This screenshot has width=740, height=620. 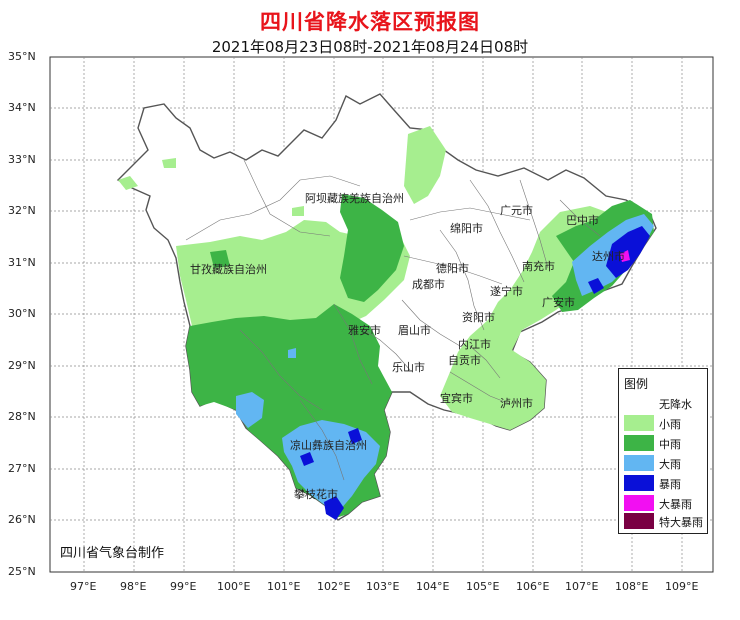 What do you see at coordinates (22, 571) in the screenshot?
I see `lat-label: 25°N` at bounding box center [22, 571].